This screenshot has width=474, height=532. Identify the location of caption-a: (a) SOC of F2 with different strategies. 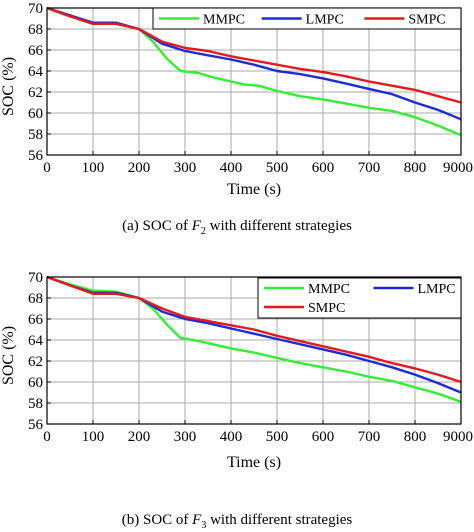
(237, 227).